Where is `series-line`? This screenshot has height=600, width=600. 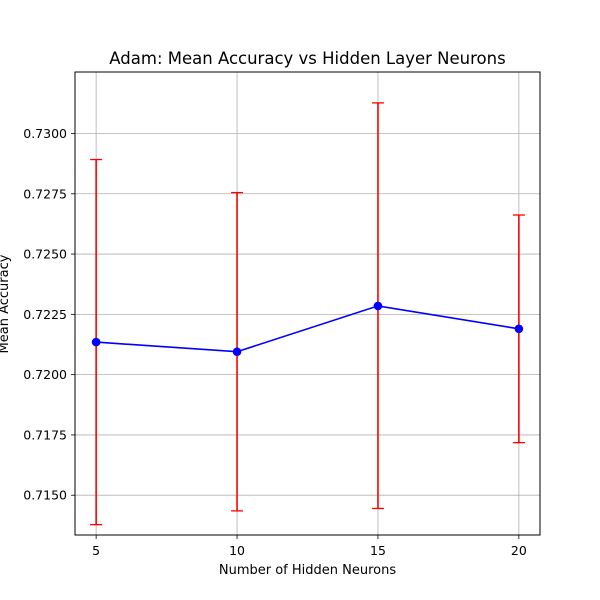 series-line is located at coordinates (307, 329).